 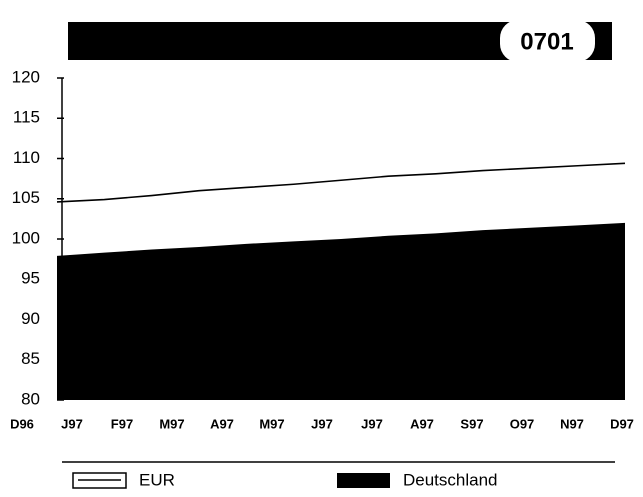 I want to click on legend-swatch, so click(x=363, y=480).